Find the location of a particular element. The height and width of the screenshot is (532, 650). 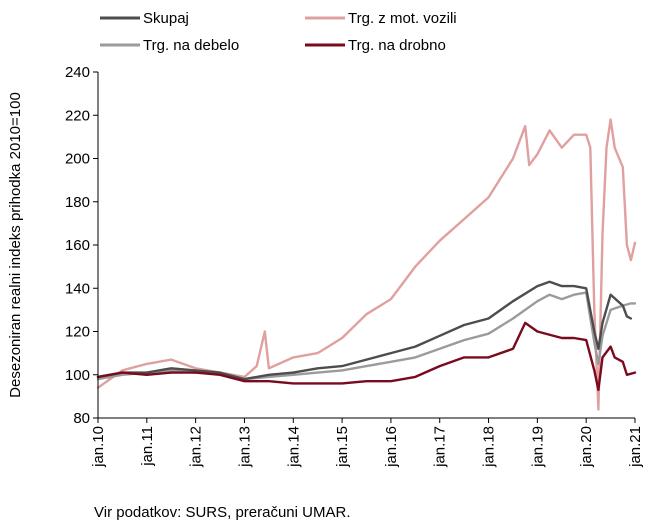

legend-label: Trg. na drobno is located at coordinates (397, 45).